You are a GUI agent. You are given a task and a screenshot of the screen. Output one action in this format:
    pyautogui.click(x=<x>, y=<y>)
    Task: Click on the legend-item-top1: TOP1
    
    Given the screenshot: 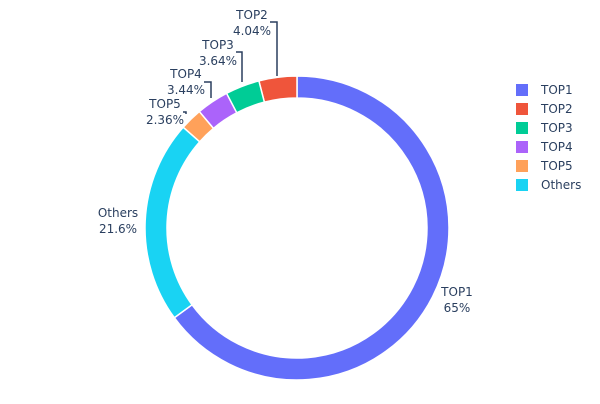 What is the action you would take?
    pyautogui.click(x=544, y=90)
    